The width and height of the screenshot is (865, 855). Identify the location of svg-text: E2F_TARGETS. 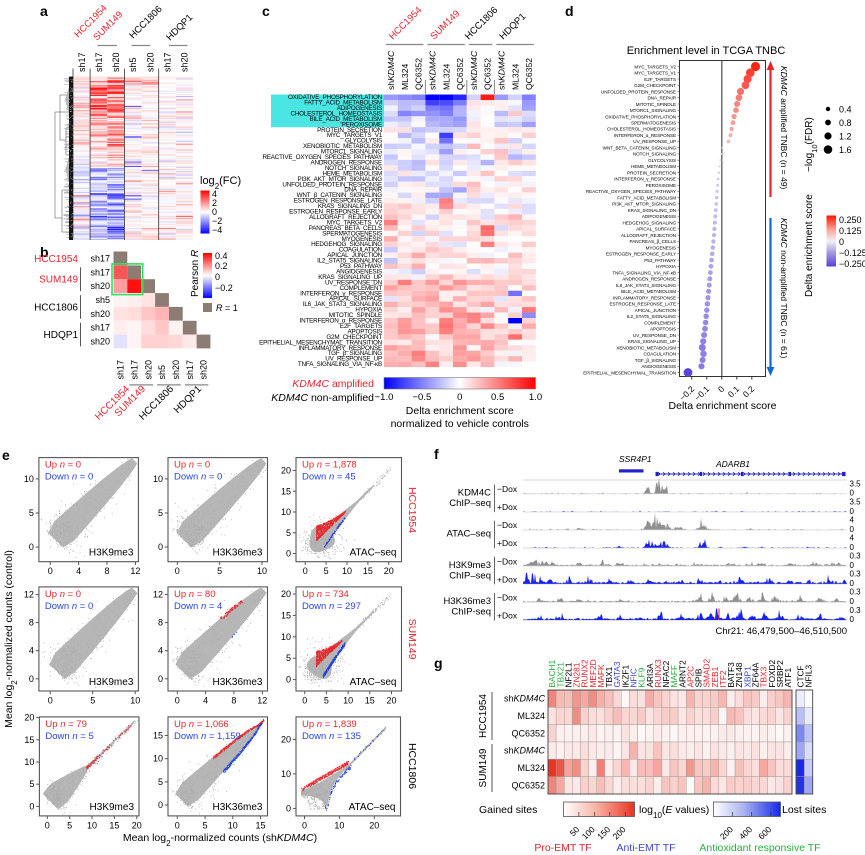
(660, 79).